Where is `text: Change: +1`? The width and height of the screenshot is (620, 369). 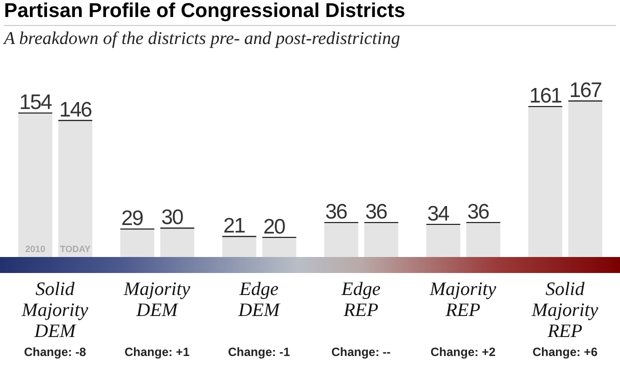
text: Change: +1 is located at coordinates (156, 352).